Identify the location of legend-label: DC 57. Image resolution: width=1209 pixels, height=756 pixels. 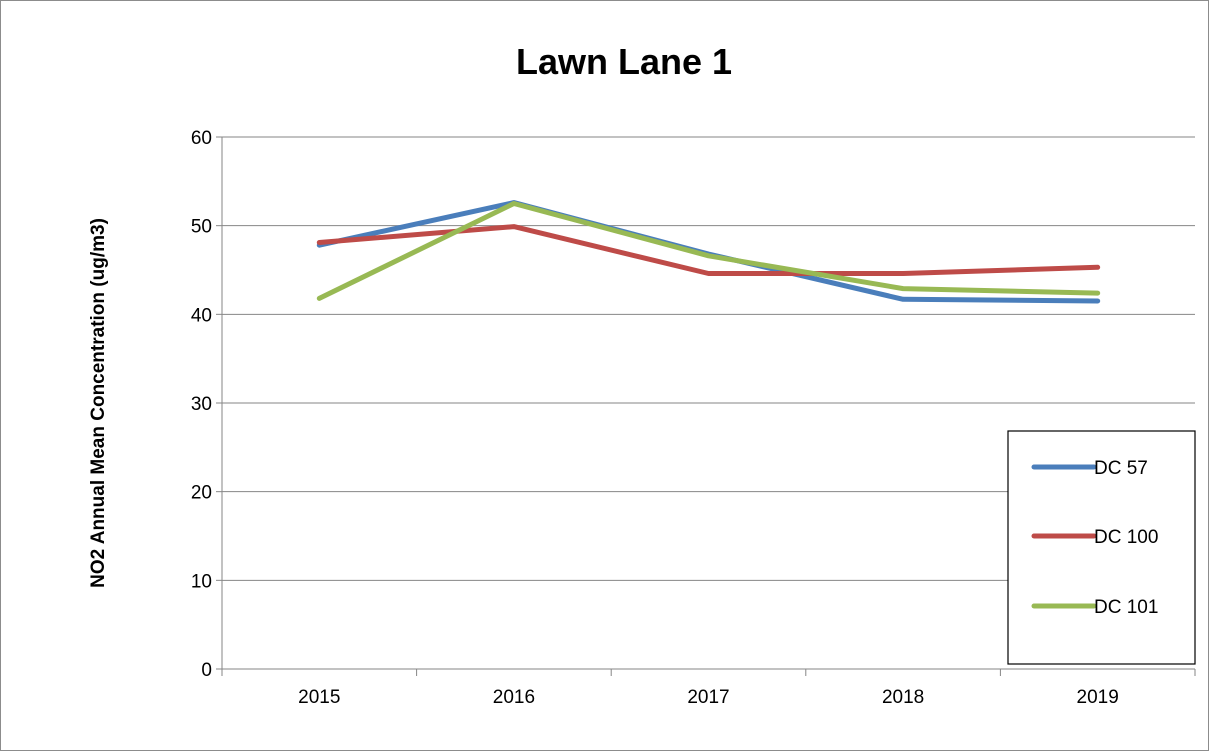
(1121, 468).